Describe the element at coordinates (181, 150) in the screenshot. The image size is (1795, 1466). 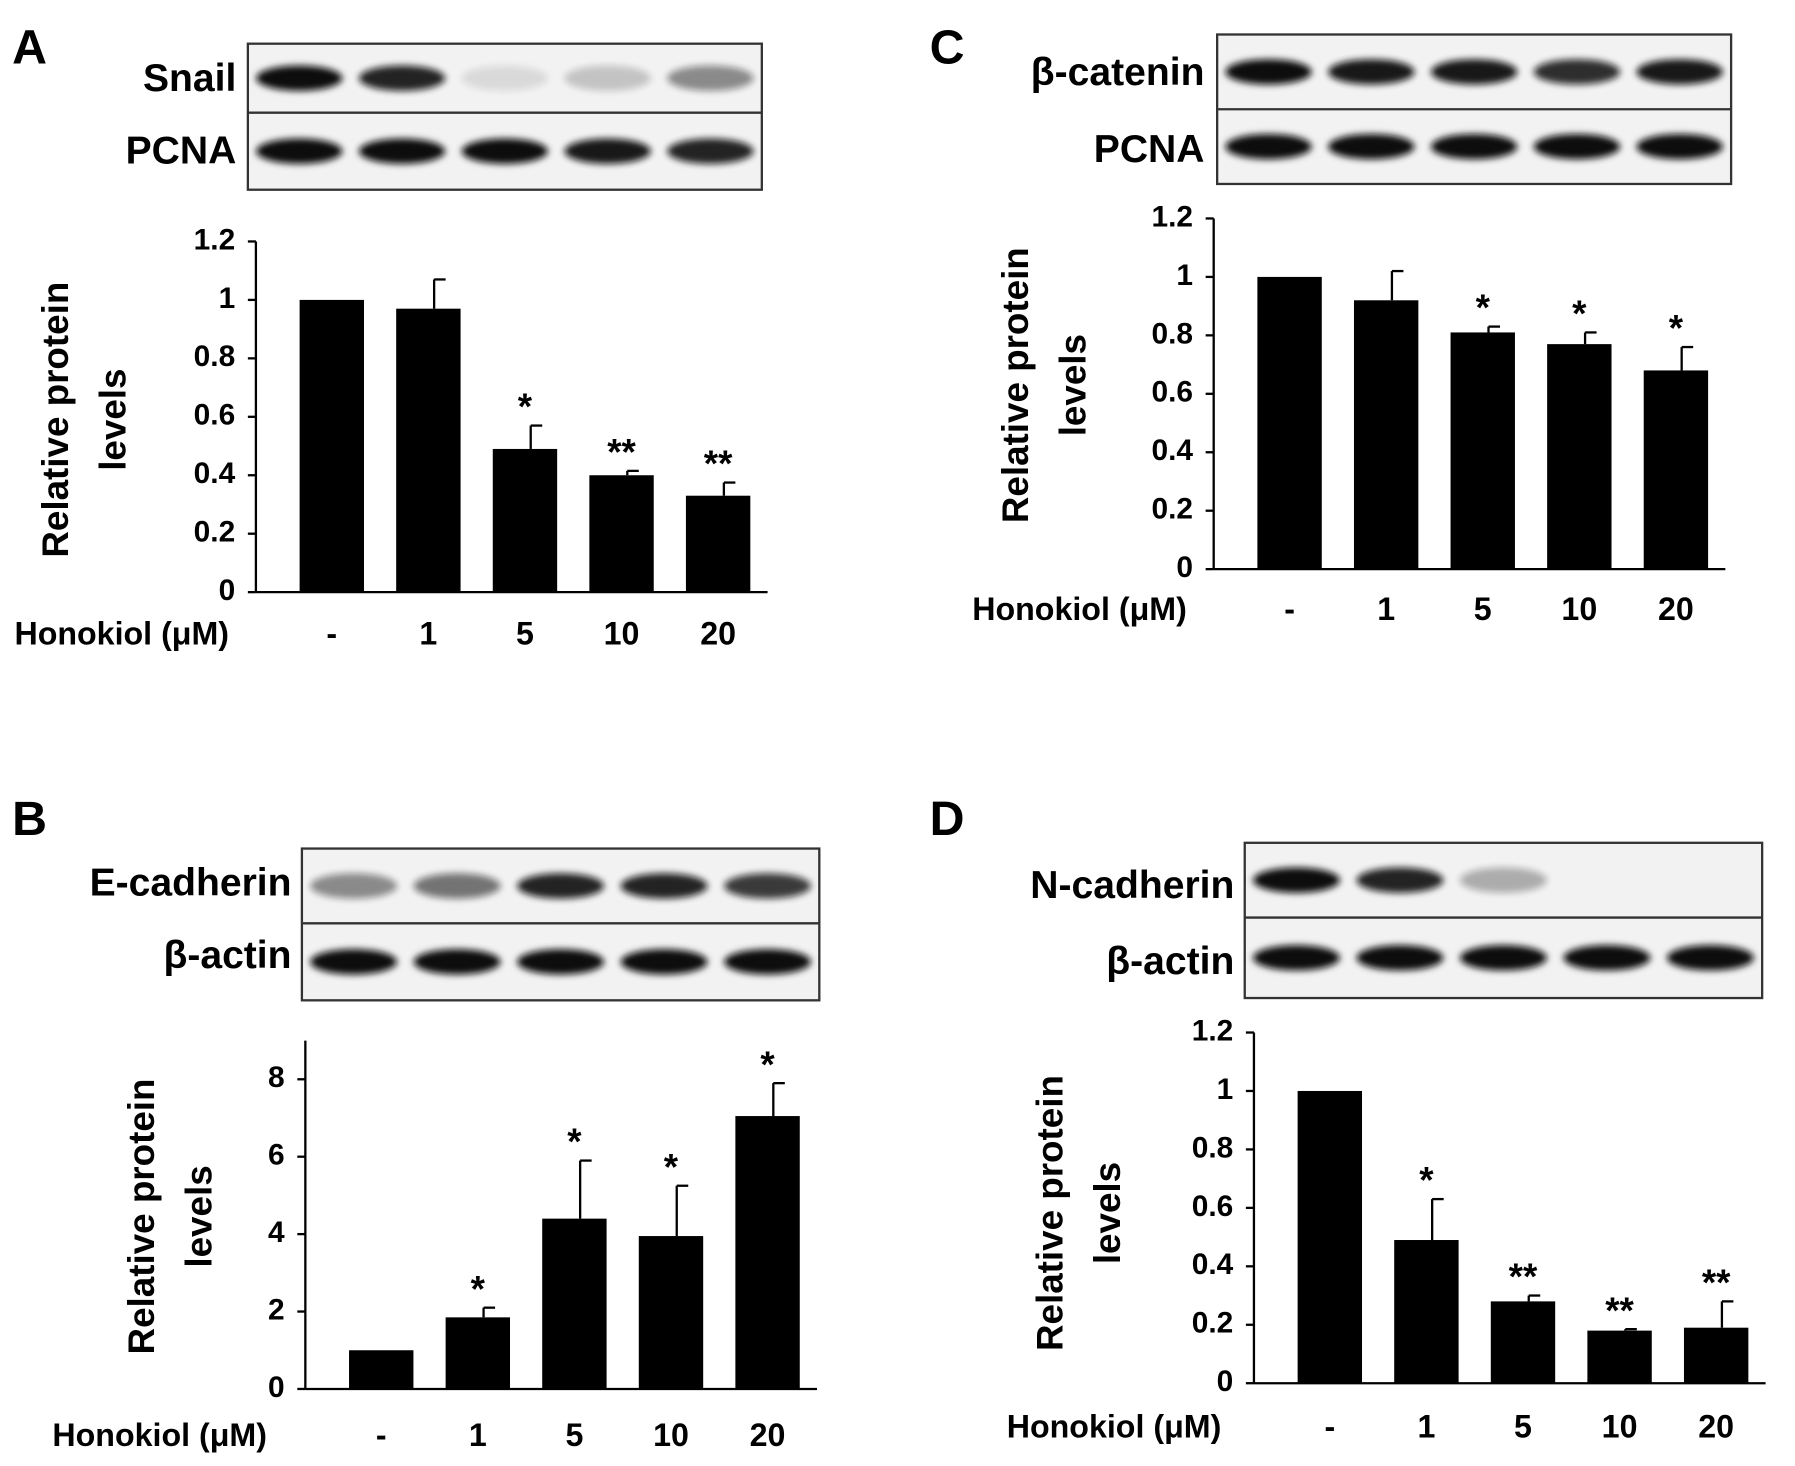
I see `blot-label: PCNA` at that location.